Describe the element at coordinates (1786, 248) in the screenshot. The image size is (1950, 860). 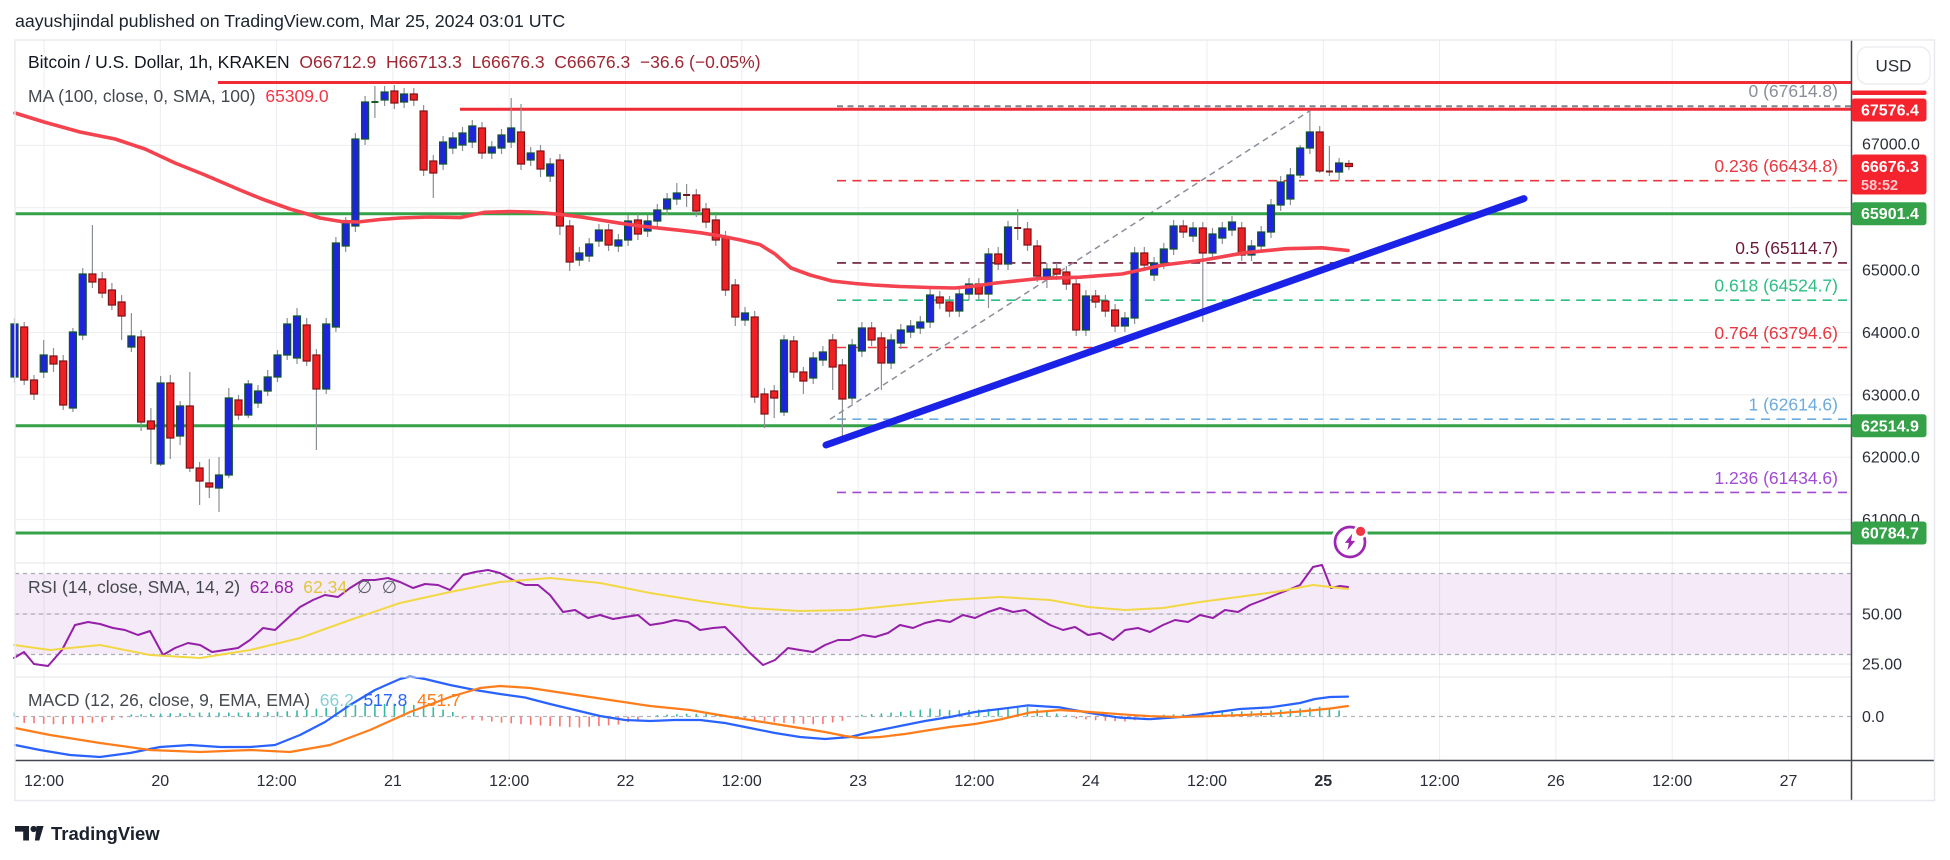
I see `svg-text: 0.5 (65114.7)` at that location.